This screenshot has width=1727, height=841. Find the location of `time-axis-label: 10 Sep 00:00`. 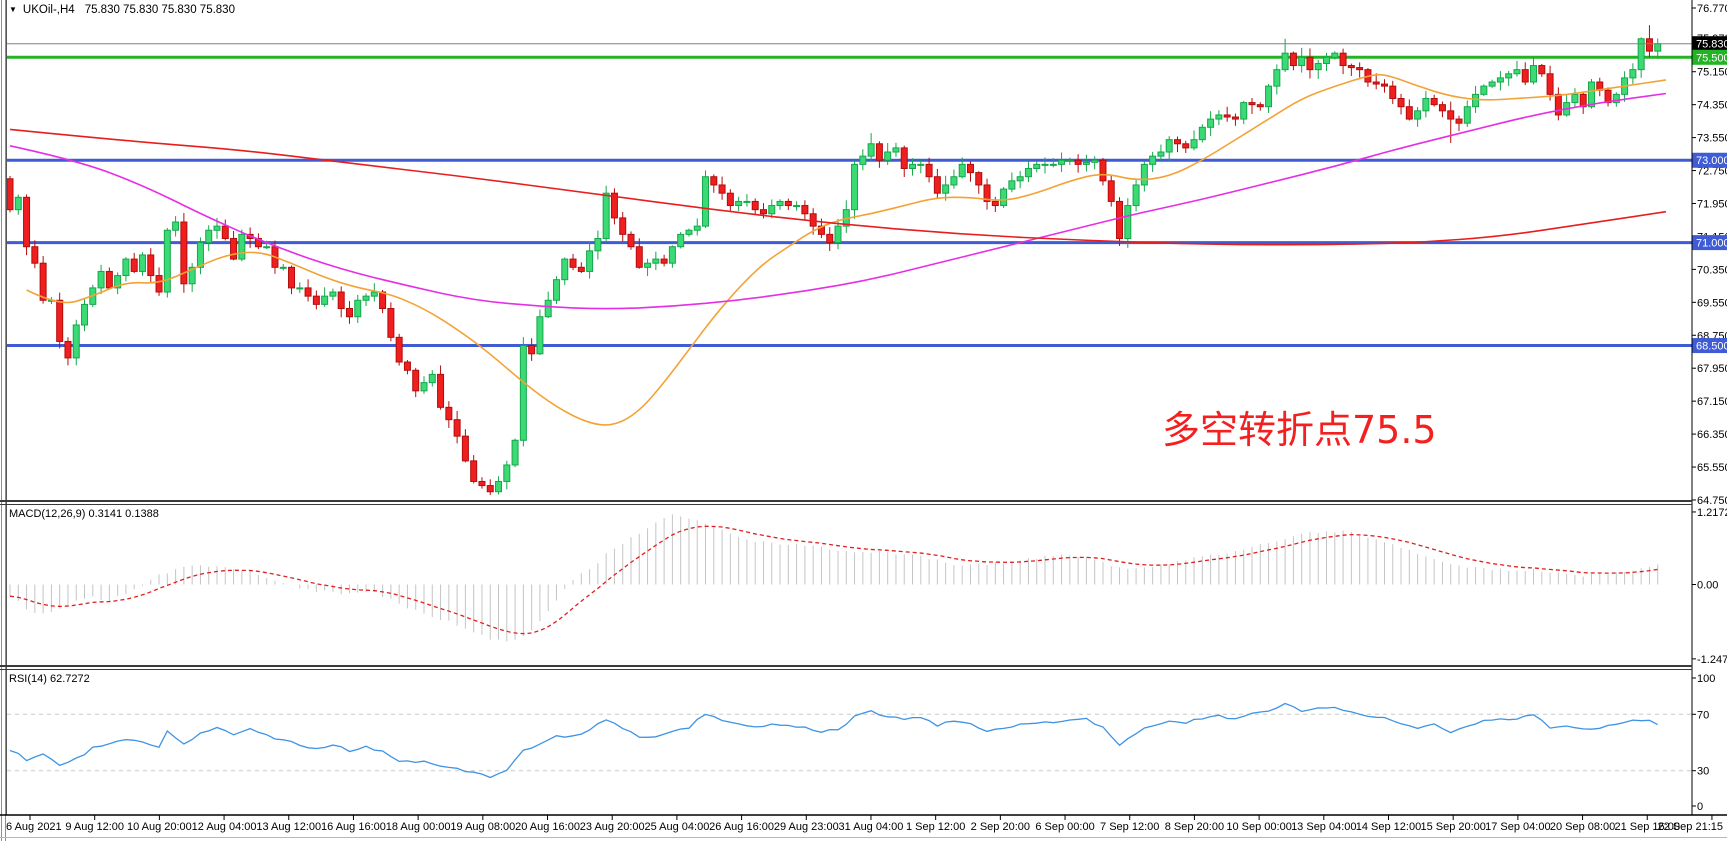

time-axis-label: 10 Sep 00:00 is located at coordinates (1258, 827).